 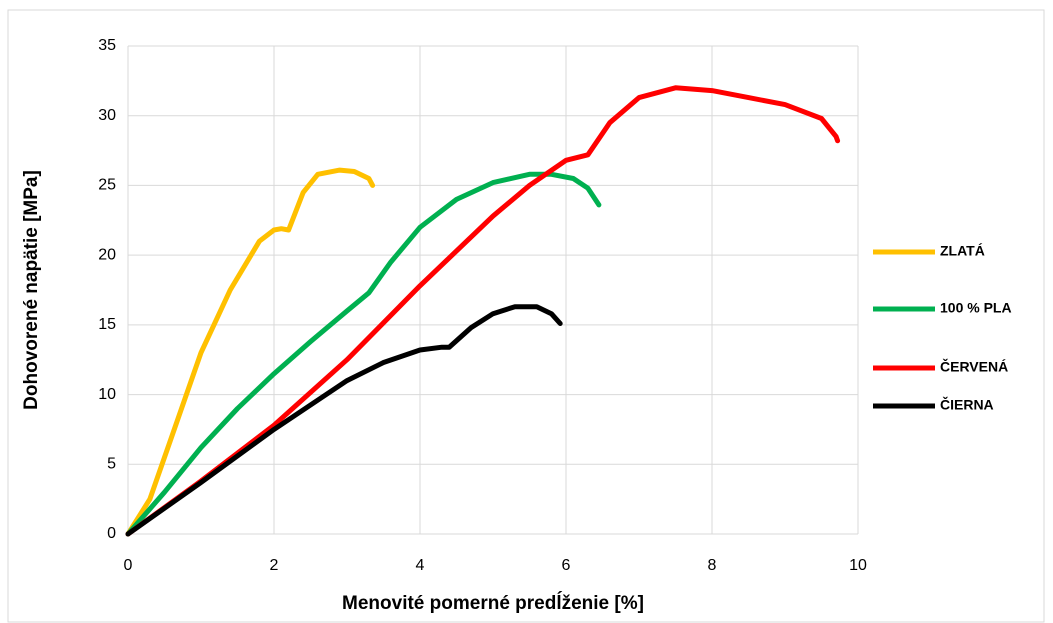 What do you see at coordinates (250, 352) in the screenshot?
I see `data-line` at bounding box center [250, 352].